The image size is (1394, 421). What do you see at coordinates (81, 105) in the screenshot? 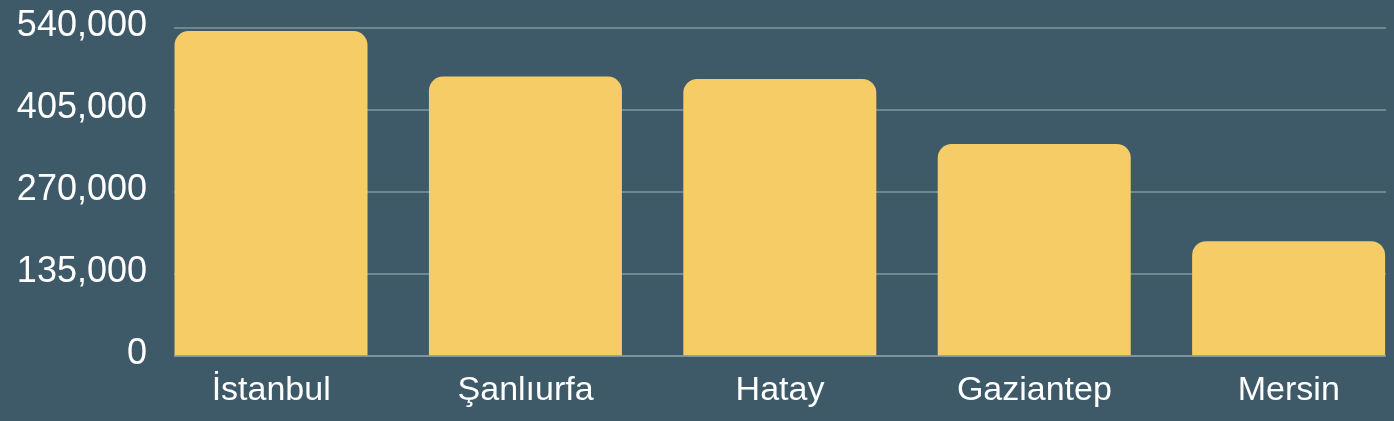
I see `y-tick-label: 405,000` at bounding box center [81, 105].